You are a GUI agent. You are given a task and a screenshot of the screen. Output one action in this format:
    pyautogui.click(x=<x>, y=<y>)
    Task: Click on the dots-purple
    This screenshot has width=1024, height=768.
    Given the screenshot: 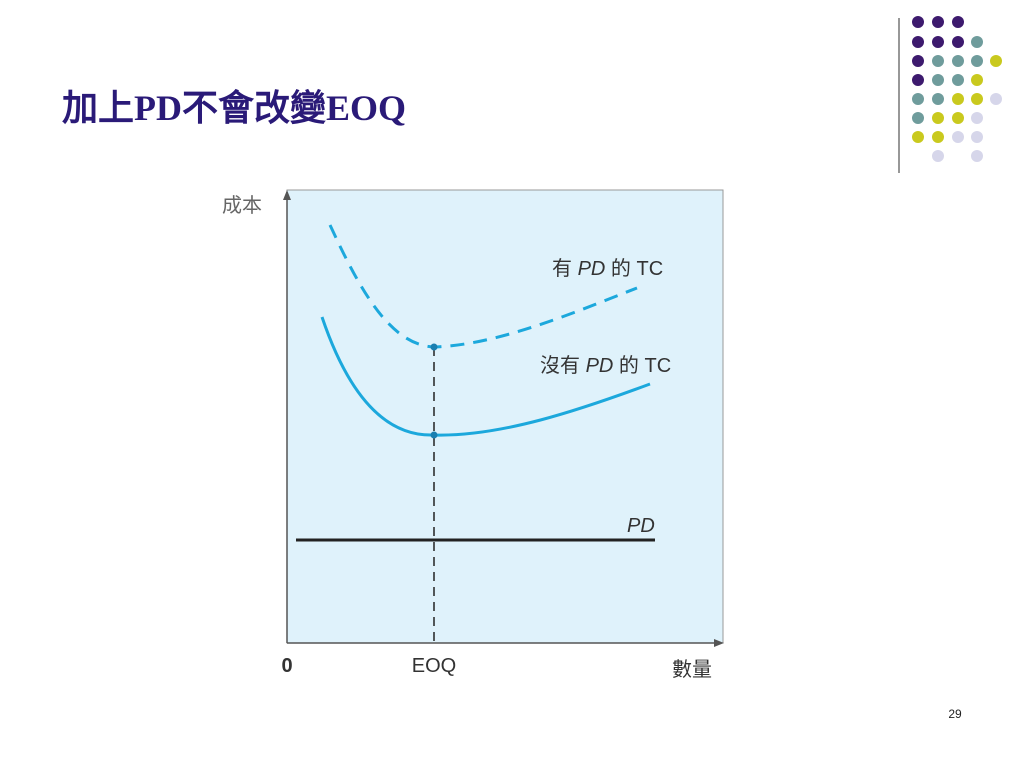 What is the action you would take?
    pyautogui.click(x=938, y=51)
    